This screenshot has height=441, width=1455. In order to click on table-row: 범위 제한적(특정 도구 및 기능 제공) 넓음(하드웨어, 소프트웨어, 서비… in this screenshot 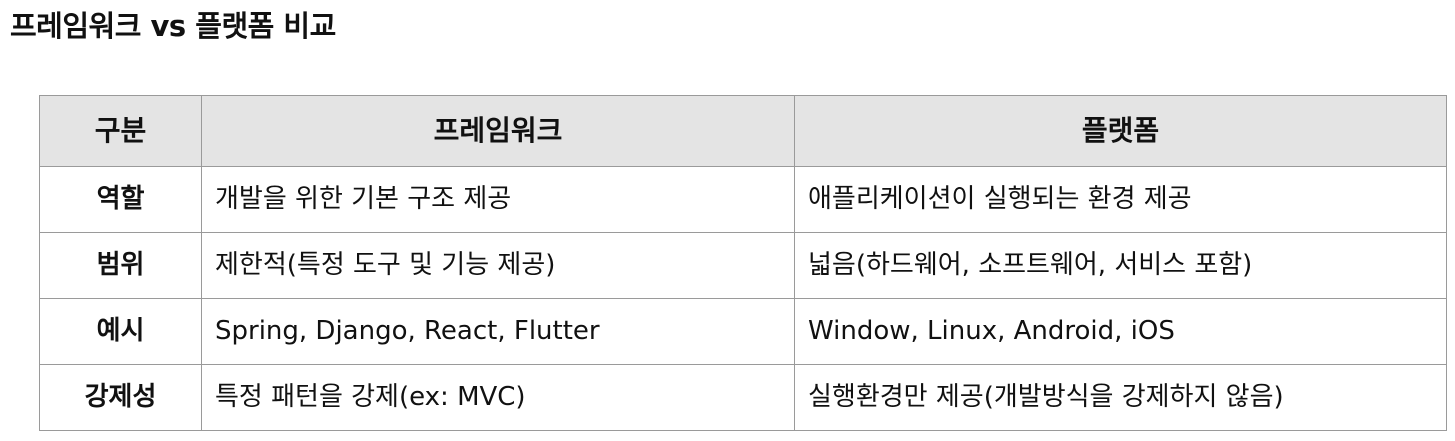, I will do `click(743, 265)`.